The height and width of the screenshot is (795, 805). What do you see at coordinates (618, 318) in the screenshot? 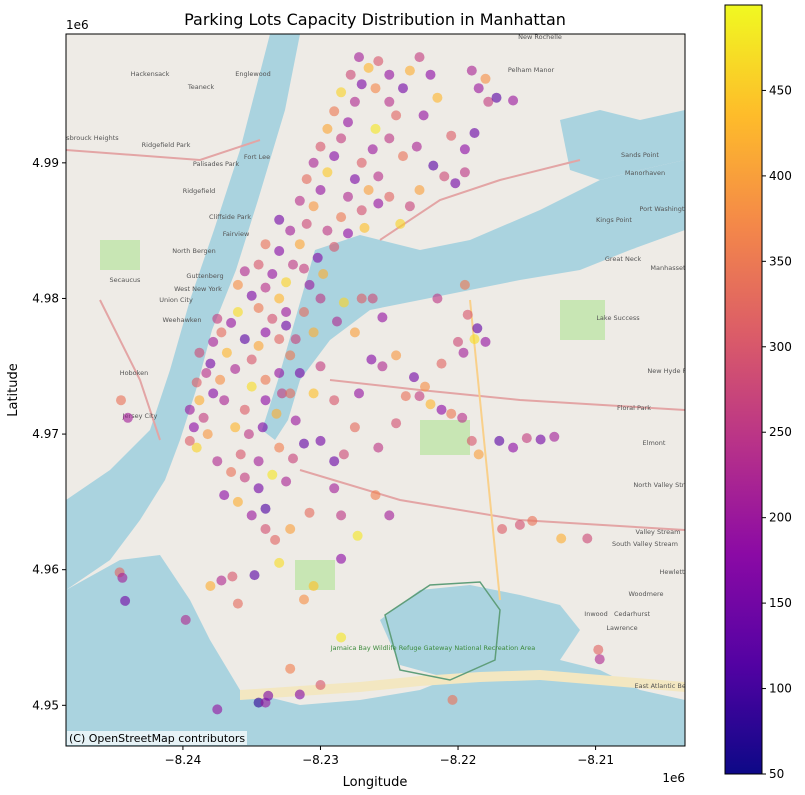
I see `basemap-place-label: Lake Success` at bounding box center [618, 318].